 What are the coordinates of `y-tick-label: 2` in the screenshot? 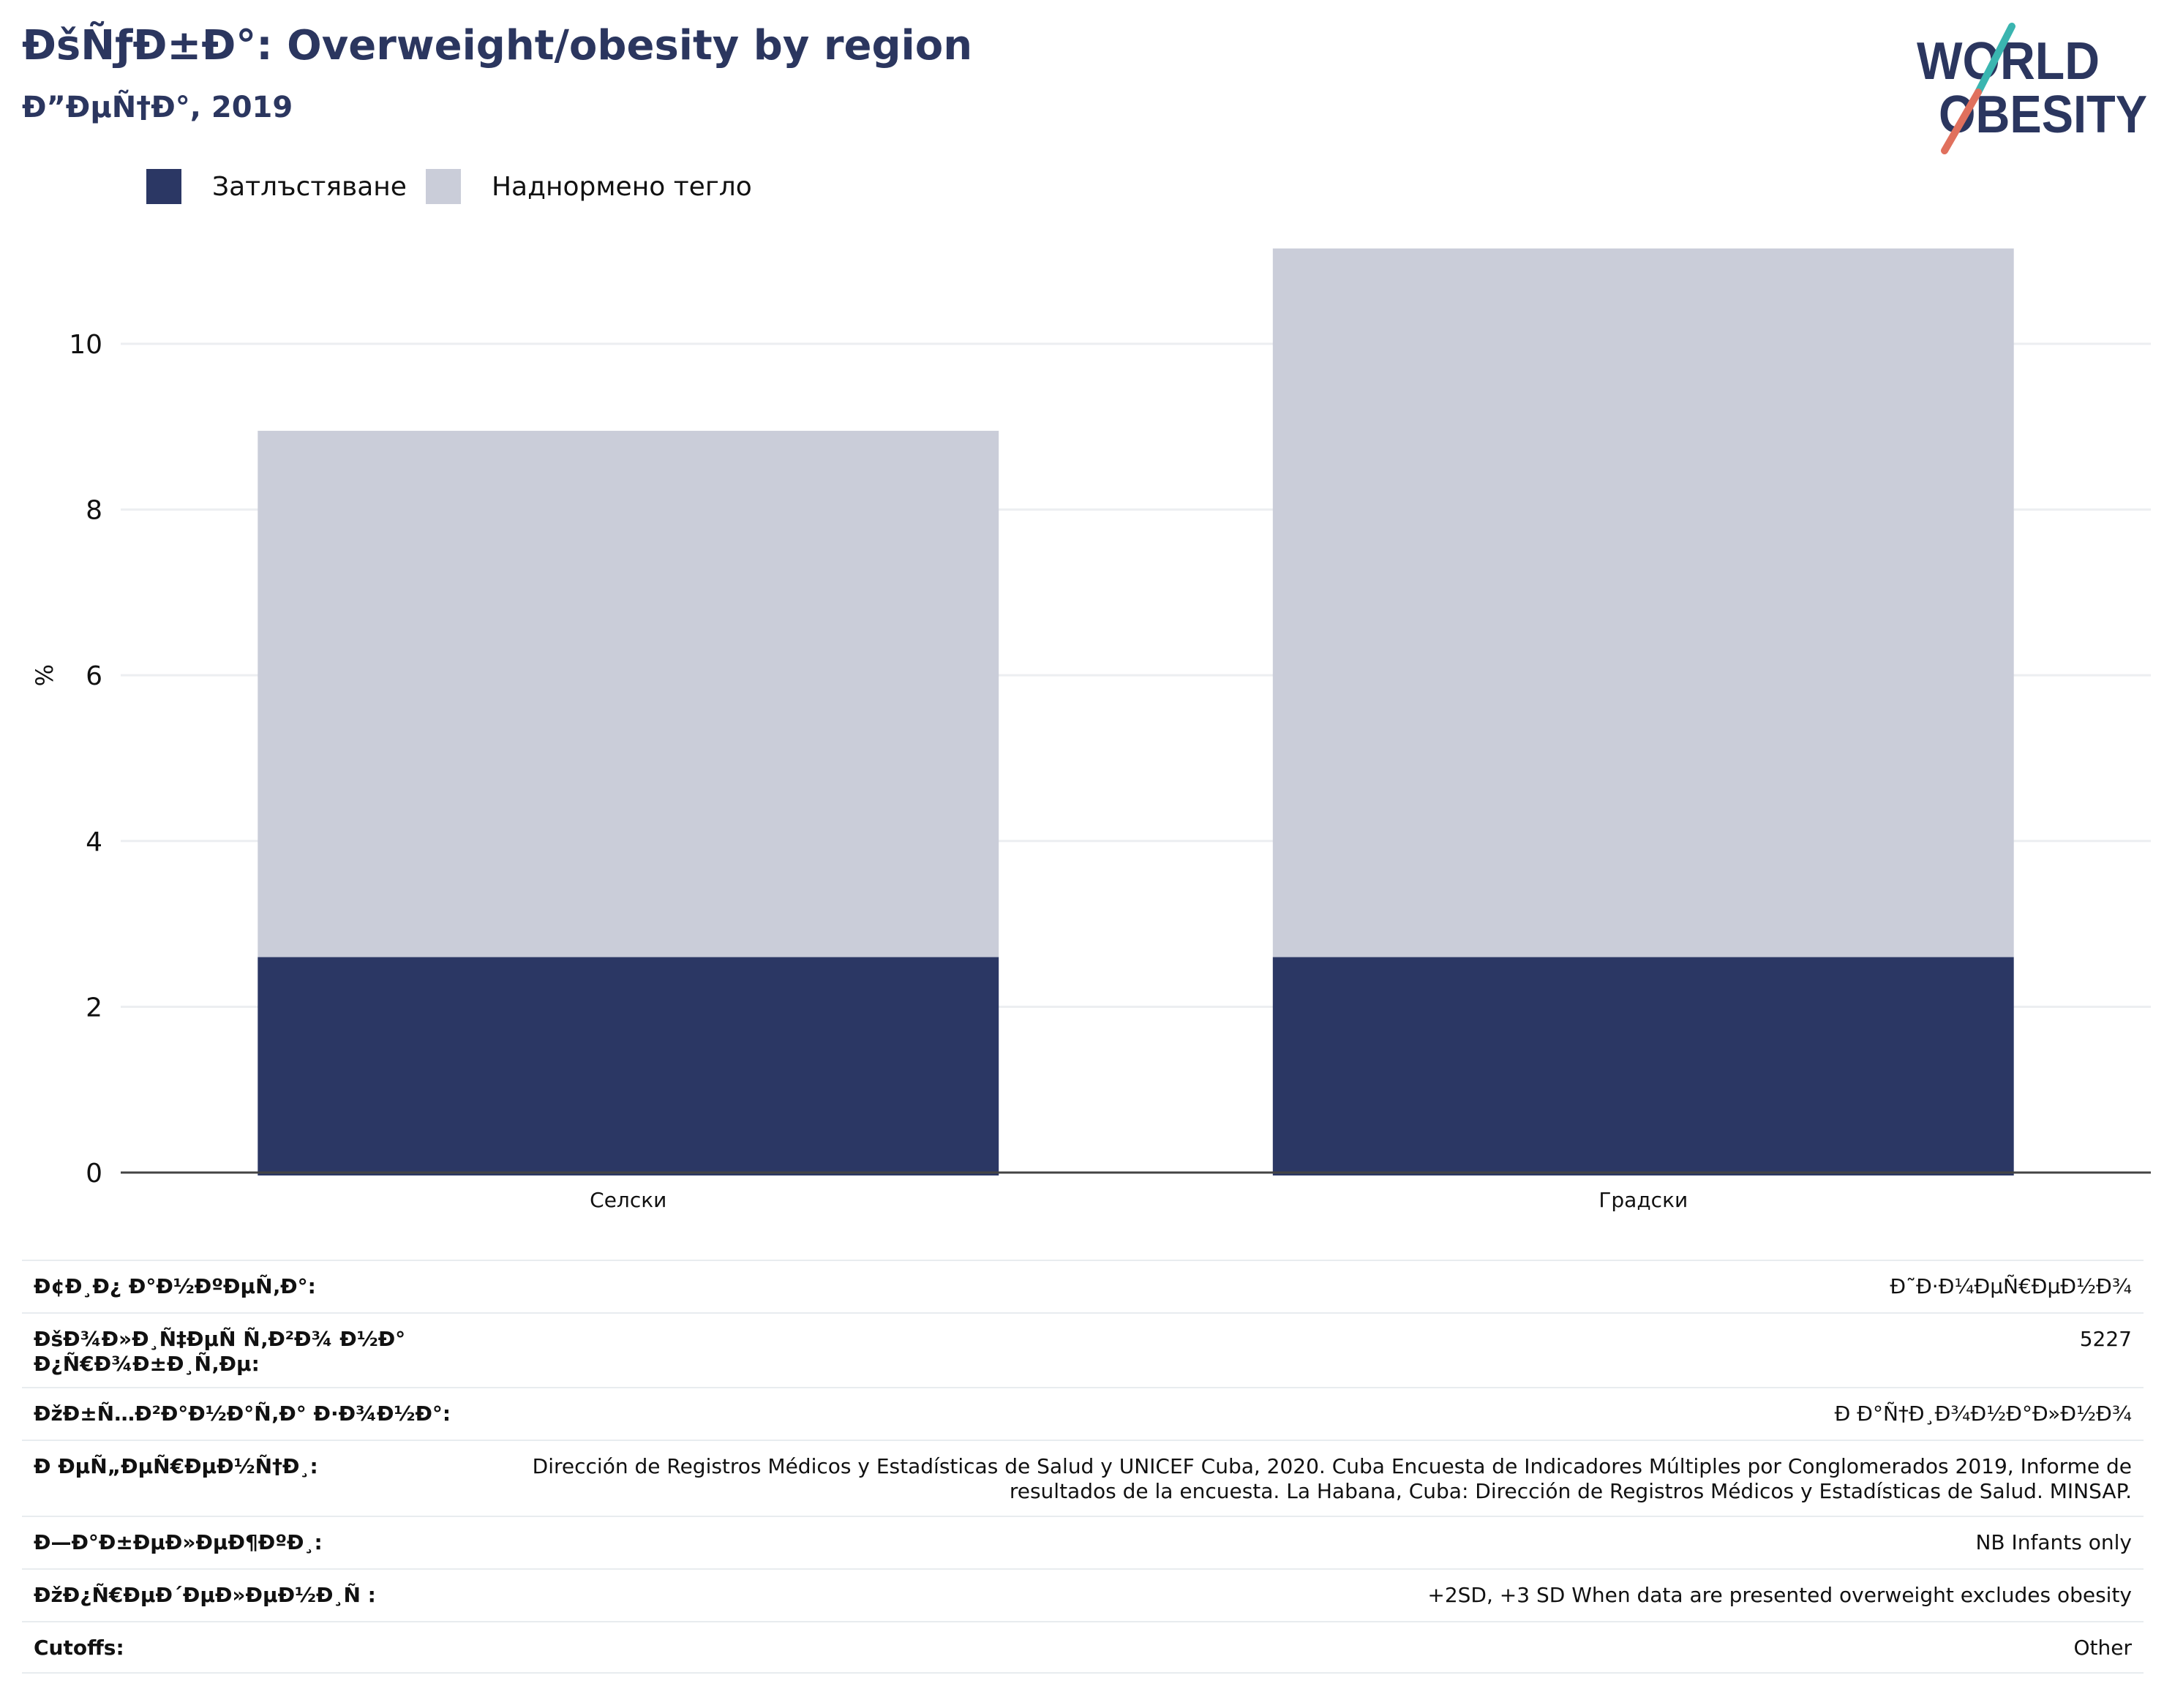 It's located at (94, 1008).